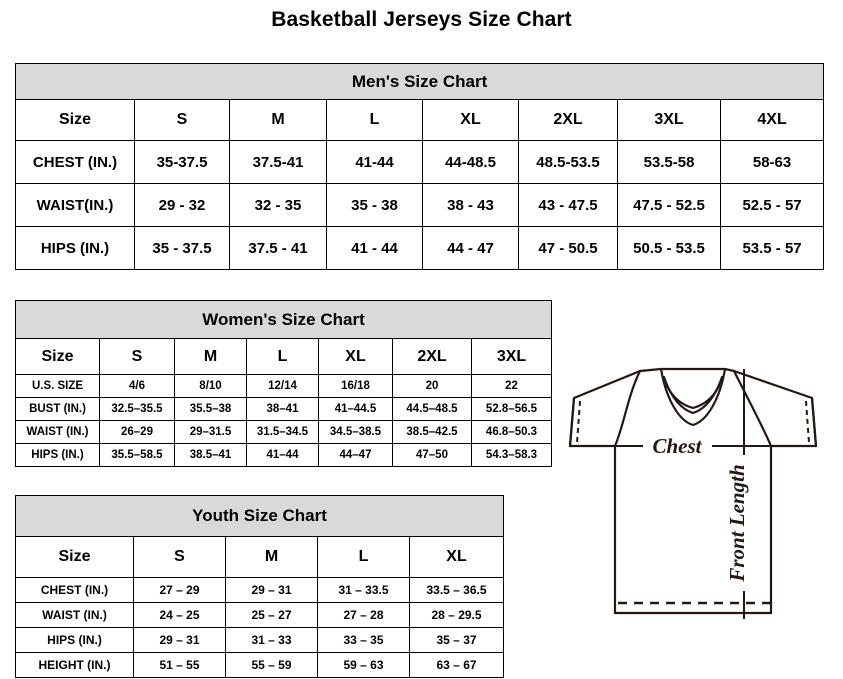 This screenshot has width=843, height=679. I want to click on mens-chest-m: 37.5-41, so click(278, 162).